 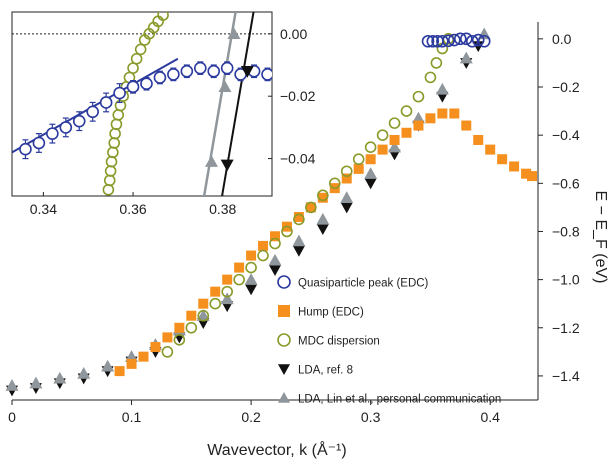 I want to click on inset-y-tick-label: −0.04, so click(x=298, y=159).